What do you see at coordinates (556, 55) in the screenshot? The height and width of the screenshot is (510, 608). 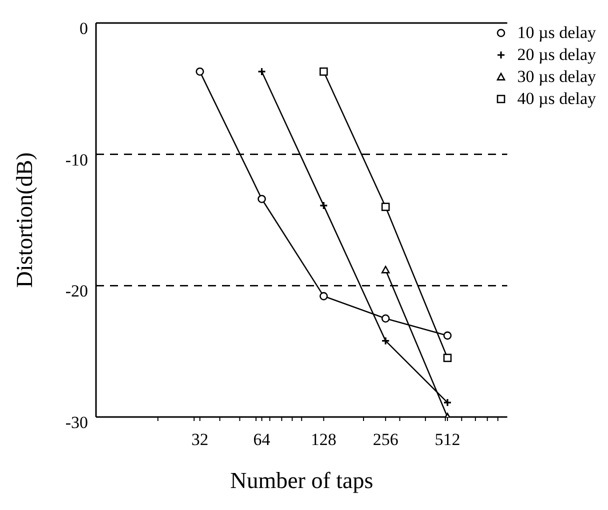 I see `legend-label: 20 µs delay` at bounding box center [556, 55].